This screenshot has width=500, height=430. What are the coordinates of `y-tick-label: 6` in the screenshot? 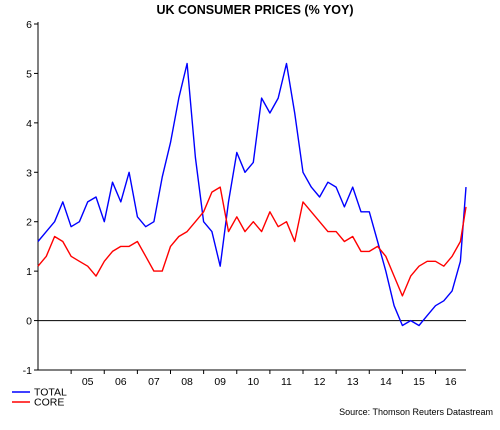 It's located at (29, 25).